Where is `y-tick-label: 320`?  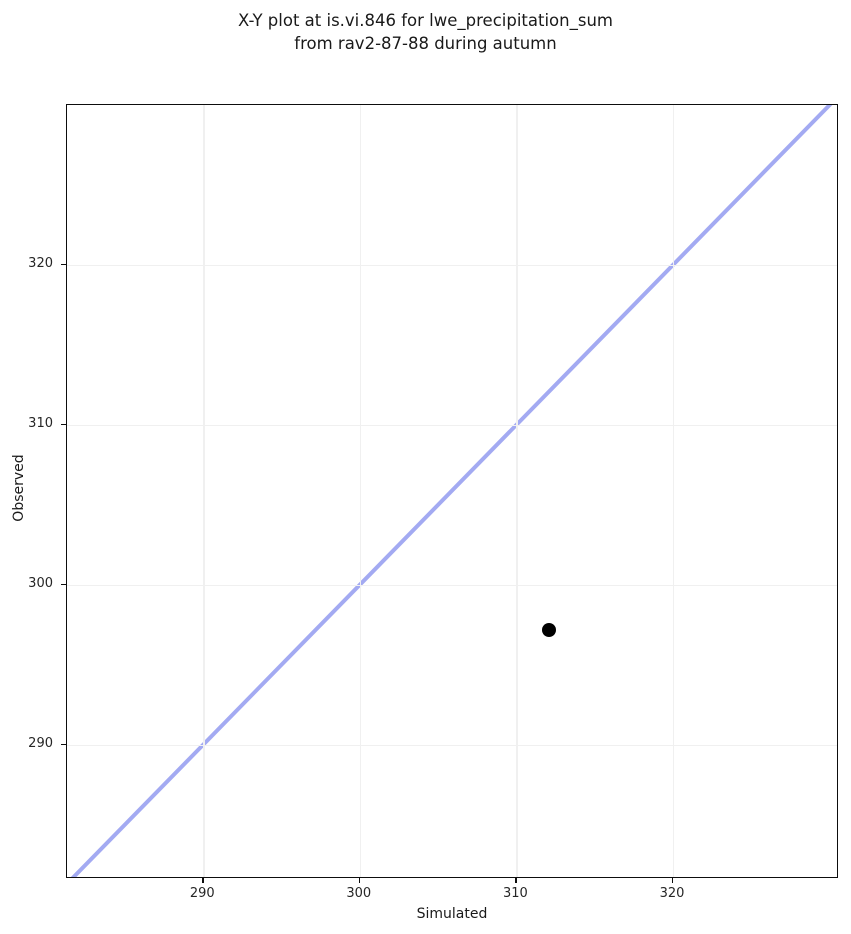 y-tick-label: 320 is located at coordinates (40, 263).